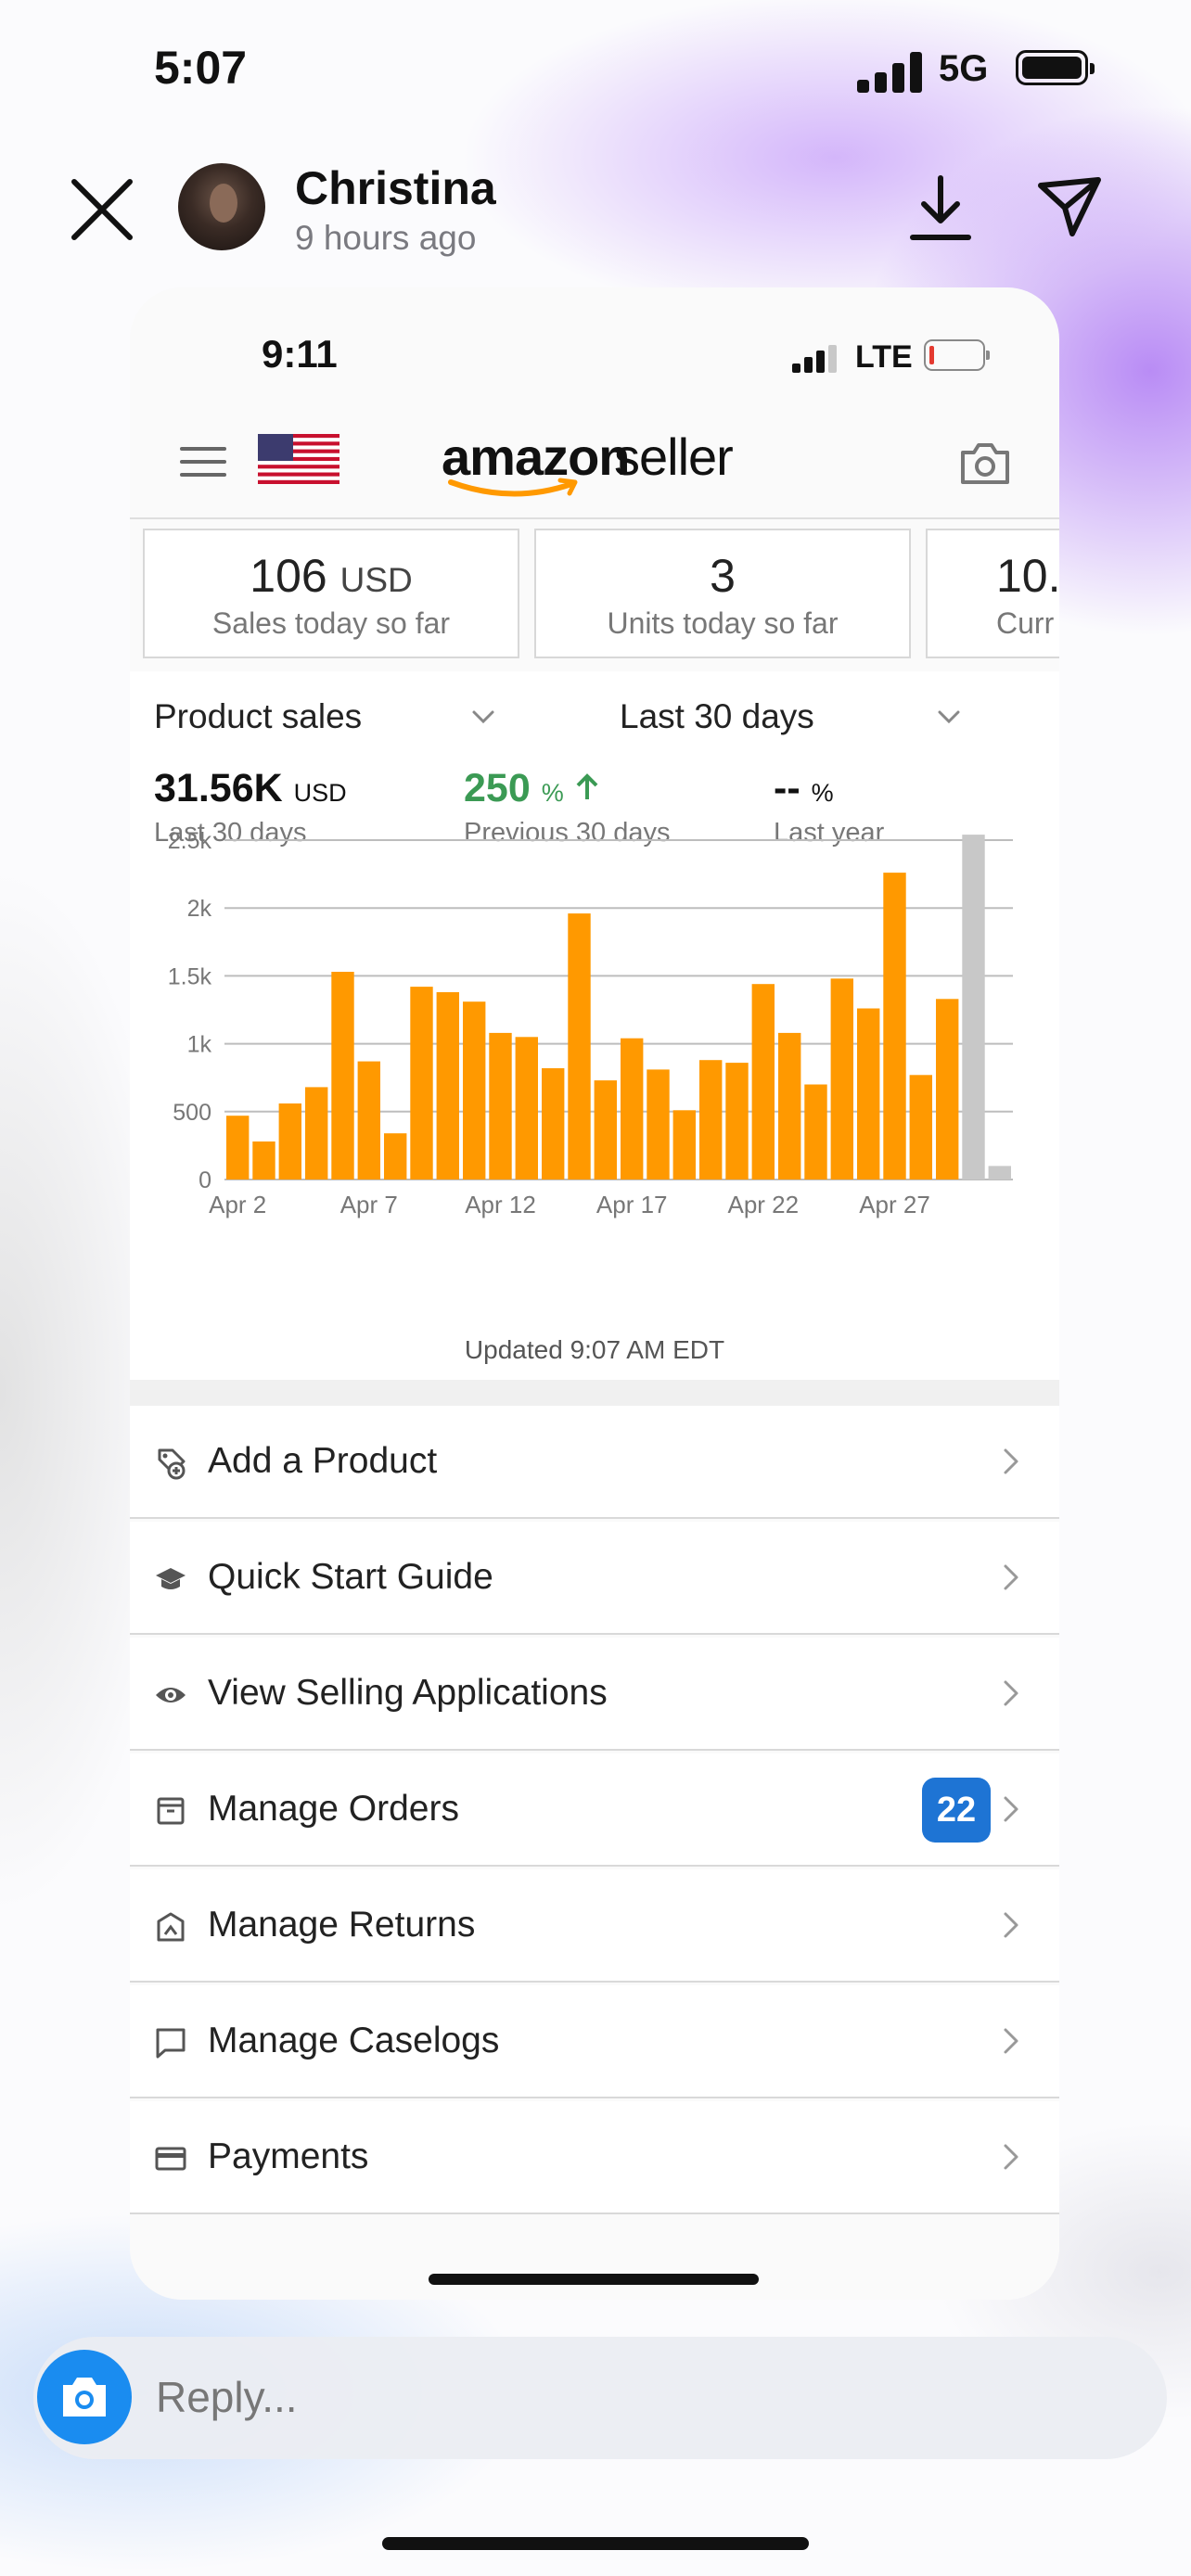 The image size is (1191, 2576). What do you see at coordinates (1025, 623) in the screenshot?
I see `stat-label: Curr` at bounding box center [1025, 623].